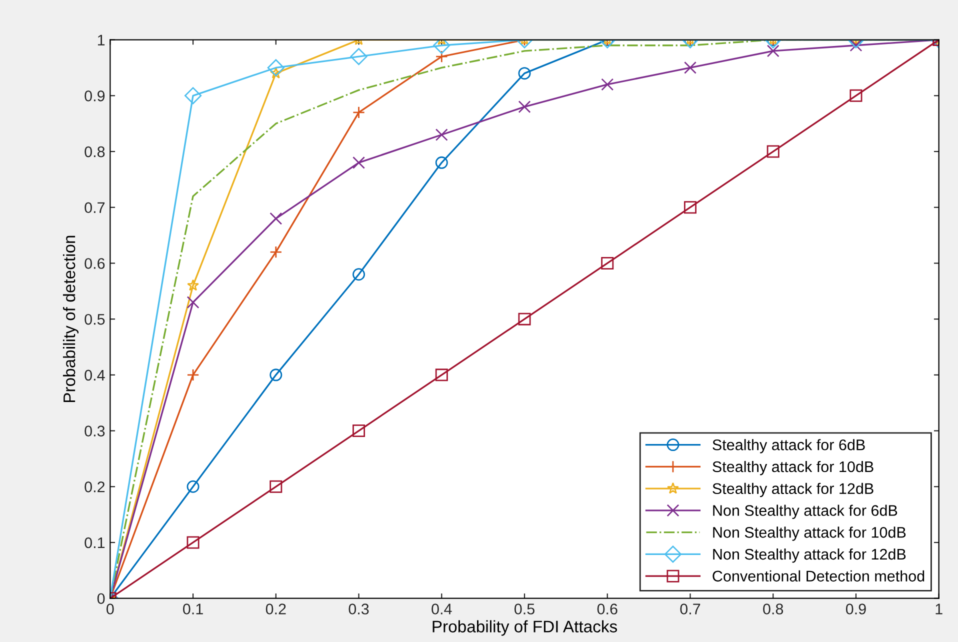 Image resolution: width=958 pixels, height=642 pixels. Describe the element at coordinates (524, 609) in the screenshot. I see `x-tick-label: 0.5` at that location.